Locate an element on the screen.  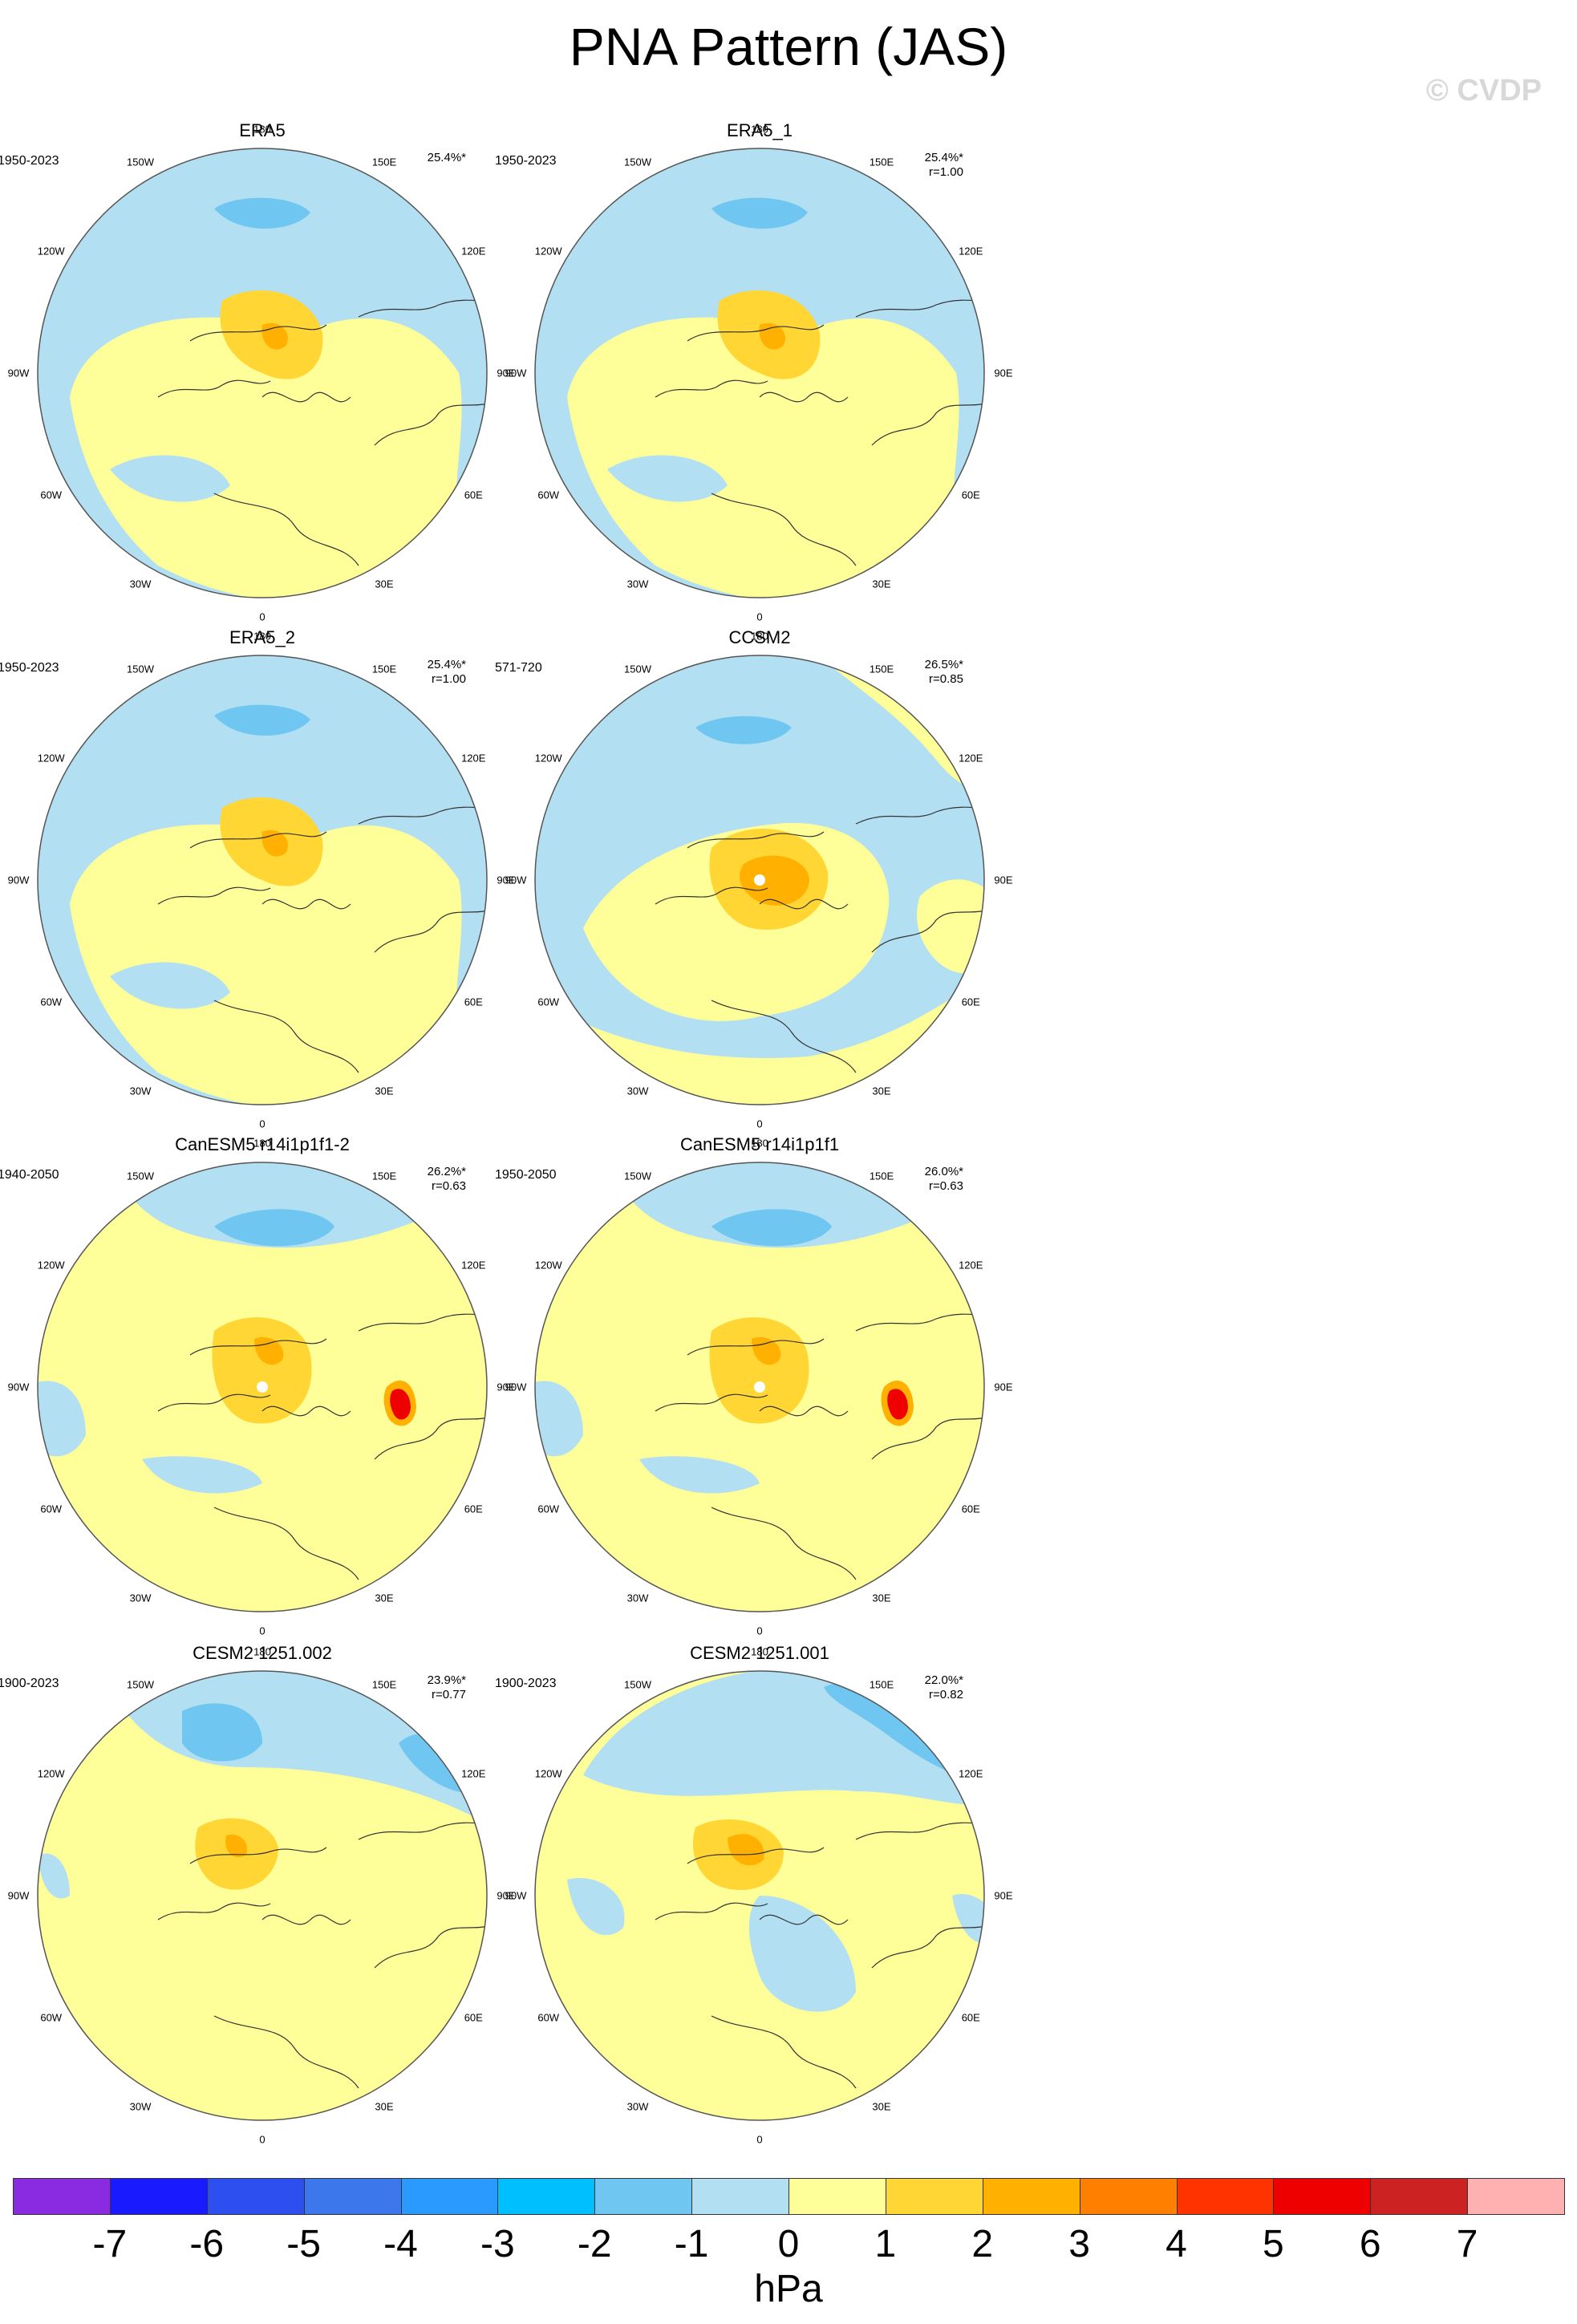
pole-marker is located at coordinates (759, 1387).